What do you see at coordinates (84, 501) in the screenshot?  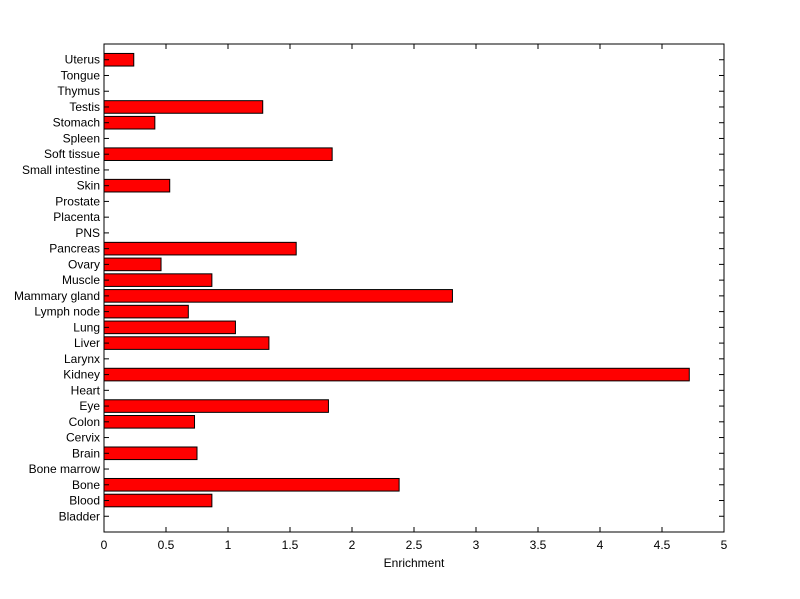 I see `y-tick-label: Blood` at bounding box center [84, 501].